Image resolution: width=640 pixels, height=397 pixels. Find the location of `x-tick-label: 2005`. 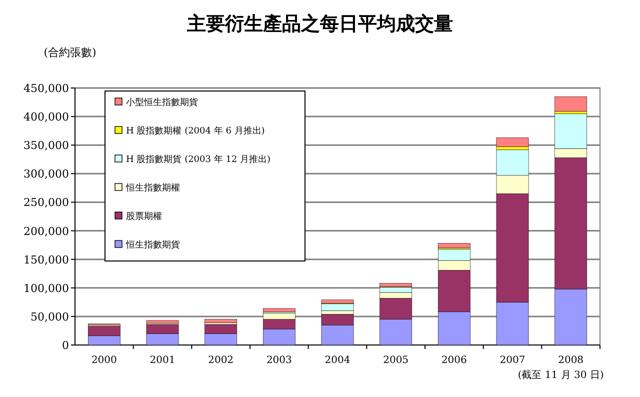

x-tick-label: 2005 is located at coordinates (396, 360).